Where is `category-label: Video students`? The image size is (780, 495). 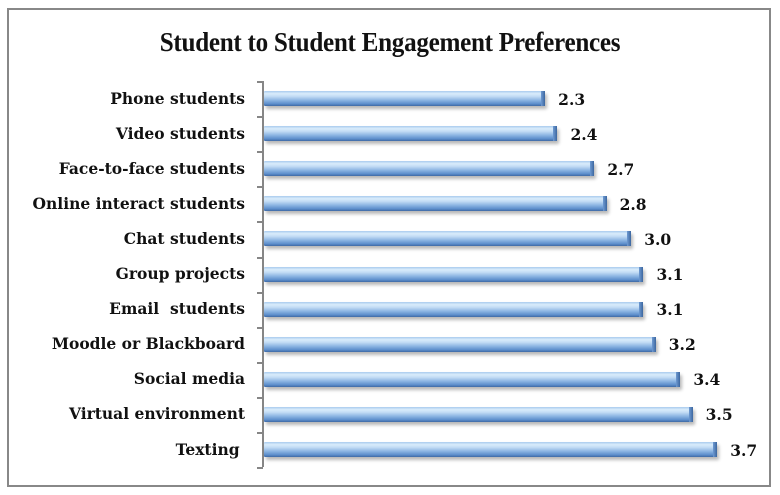 category-label: Video students is located at coordinates (180, 133).